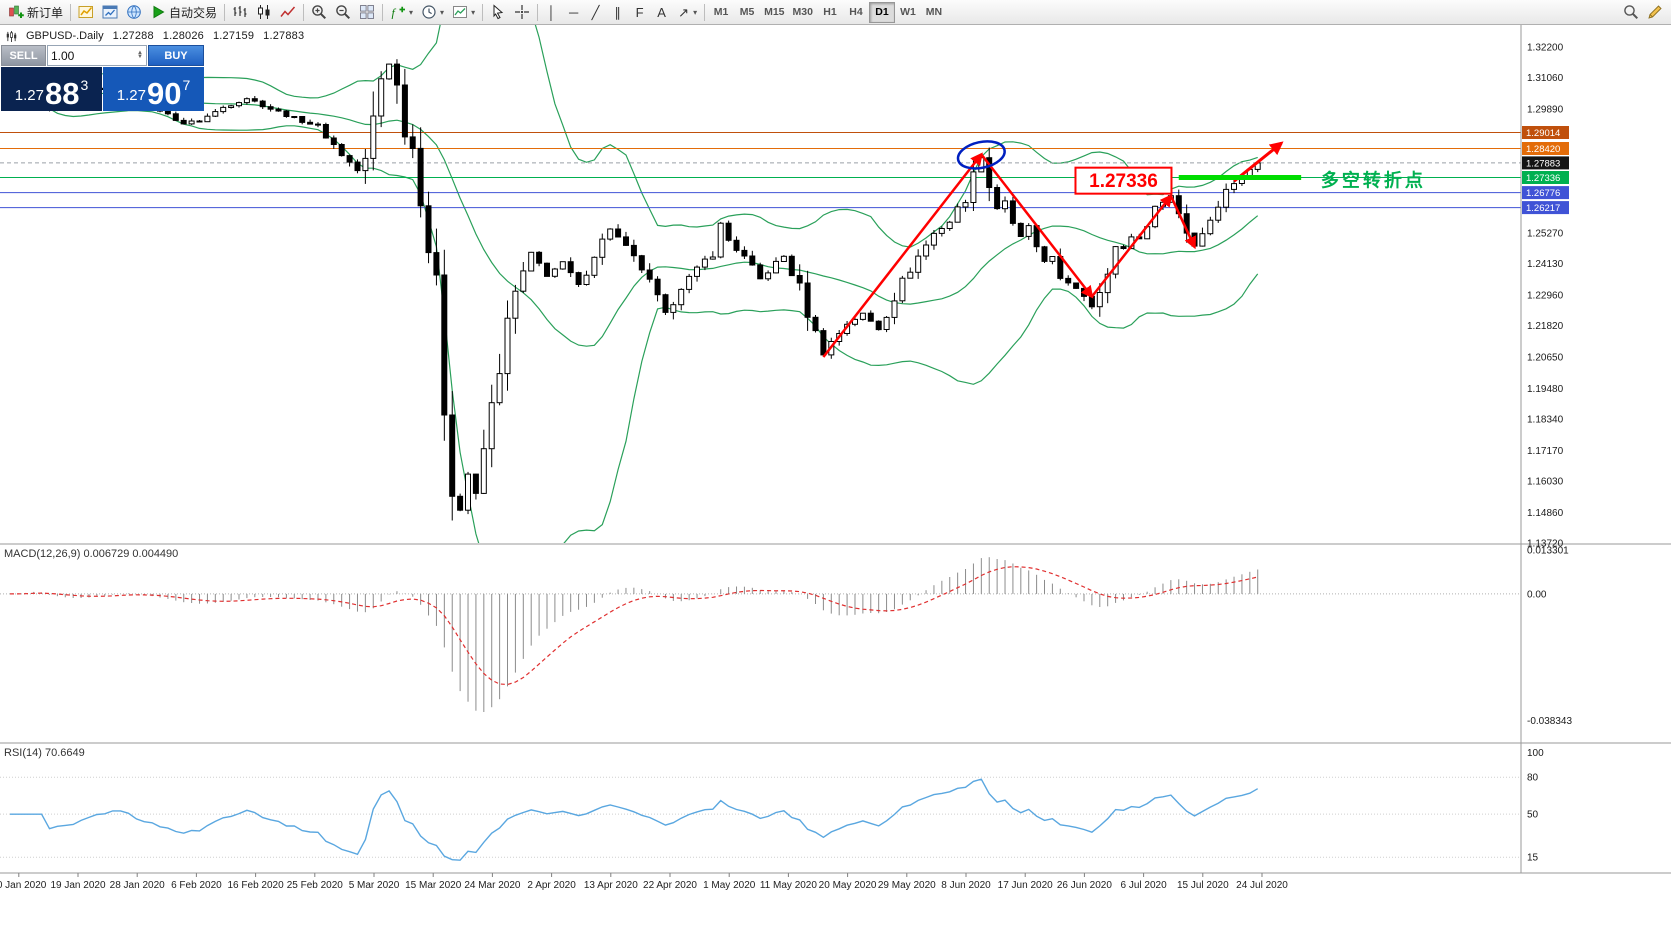 The height and width of the screenshot is (944, 1671). What do you see at coordinates (315, 885) in the screenshot?
I see `svg-text: 25 Feb 2020` at bounding box center [315, 885].